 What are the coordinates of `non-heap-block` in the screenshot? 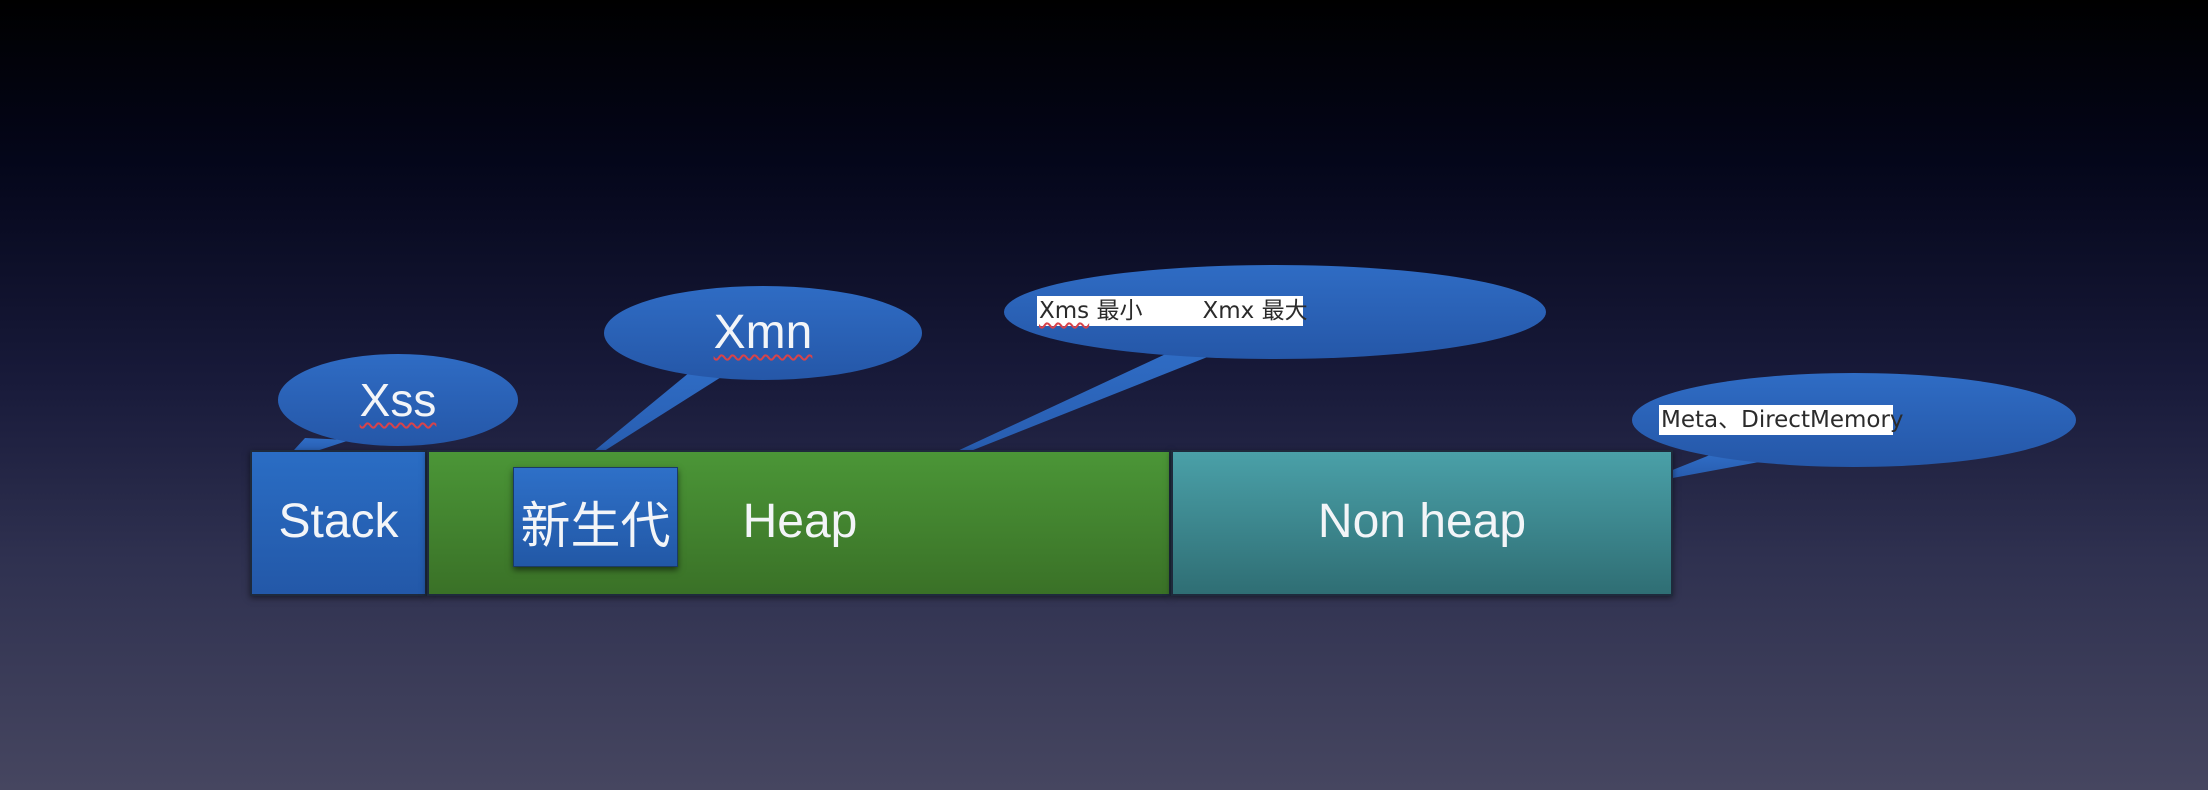 It's located at (1422, 523).